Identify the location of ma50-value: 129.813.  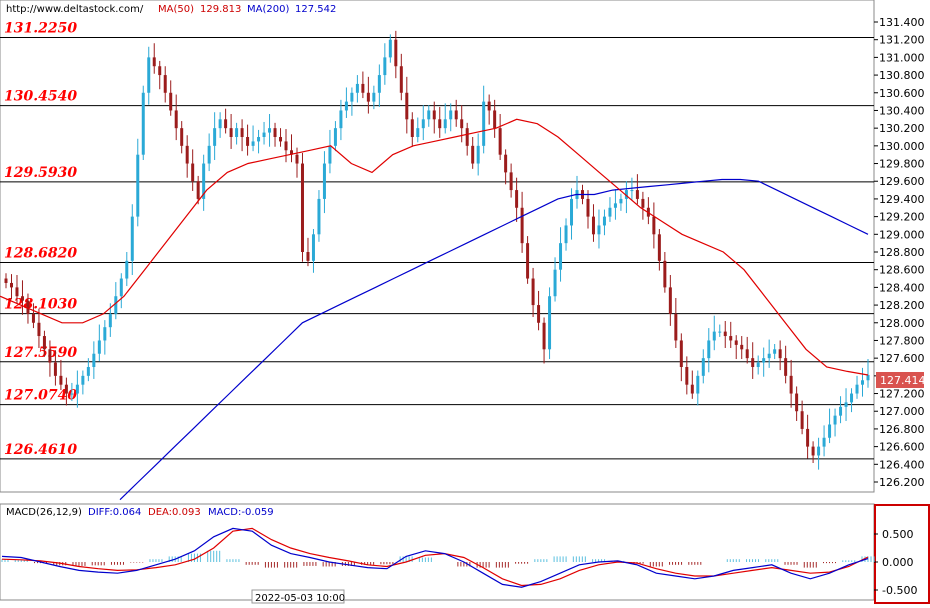
(220, 9).